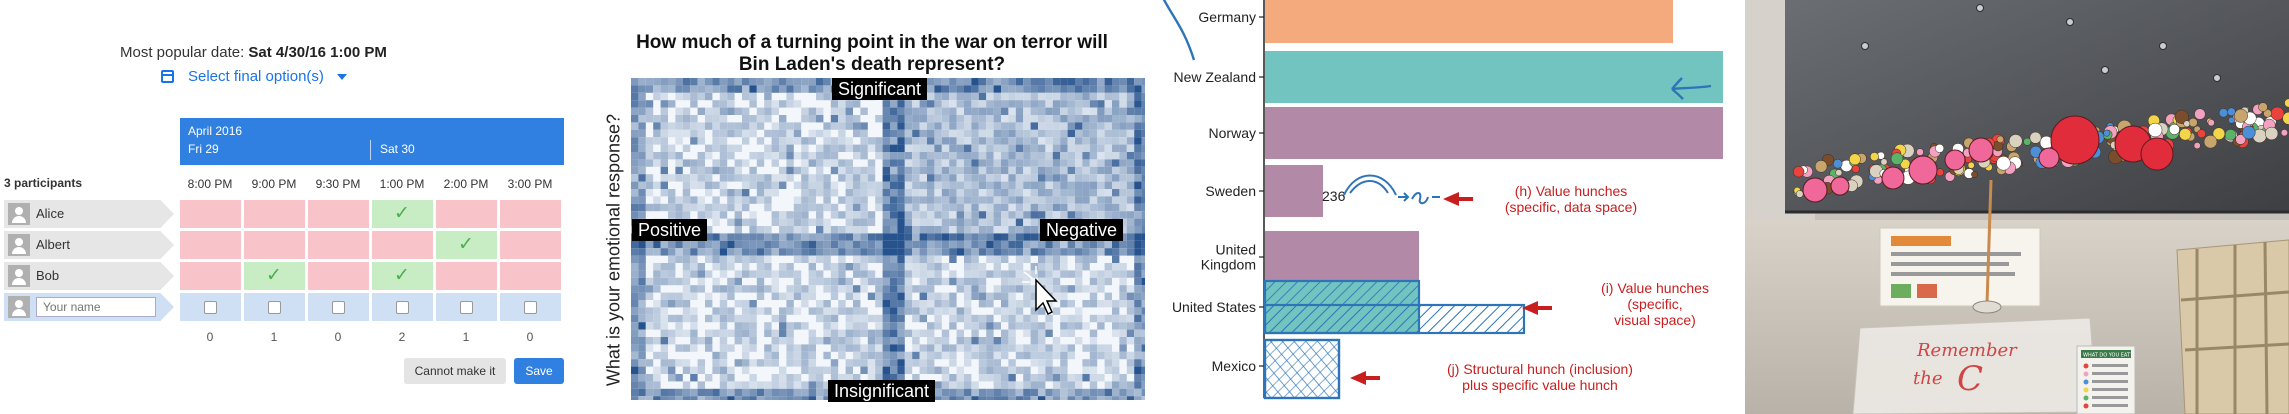 Image resolution: width=2289 pixels, height=414 pixels. I want to click on bar-norway, so click(1494, 133).